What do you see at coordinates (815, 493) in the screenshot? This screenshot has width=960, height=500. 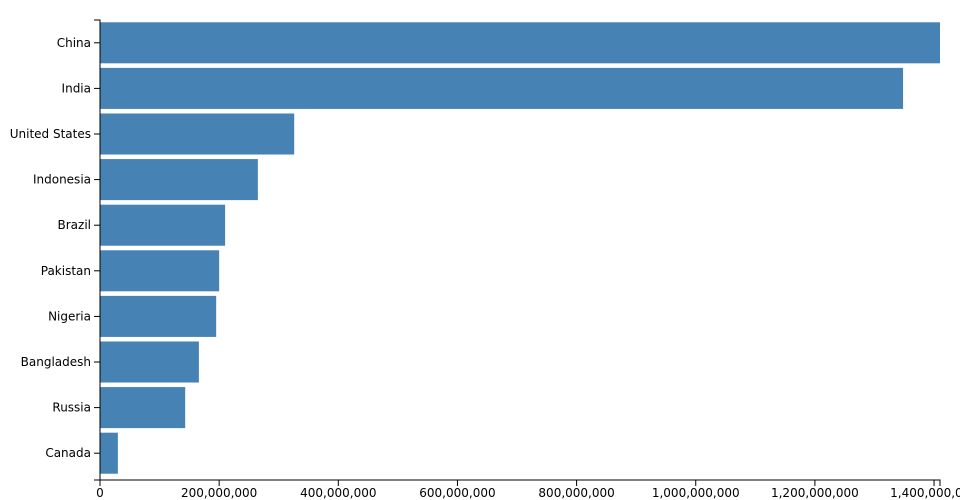 I see `x-tick-label: 1,200,000,000` at bounding box center [815, 493].